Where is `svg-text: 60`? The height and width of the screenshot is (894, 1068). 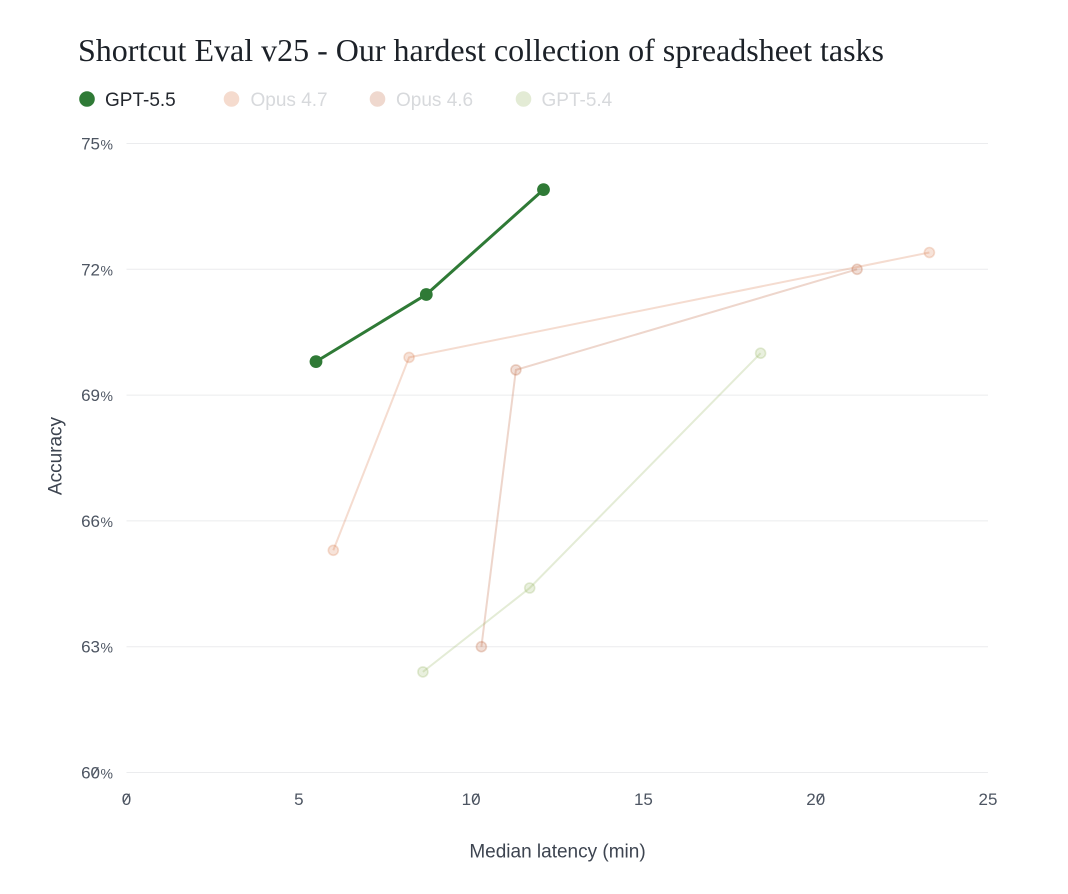
svg-text: 60 is located at coordinates (90, 773).